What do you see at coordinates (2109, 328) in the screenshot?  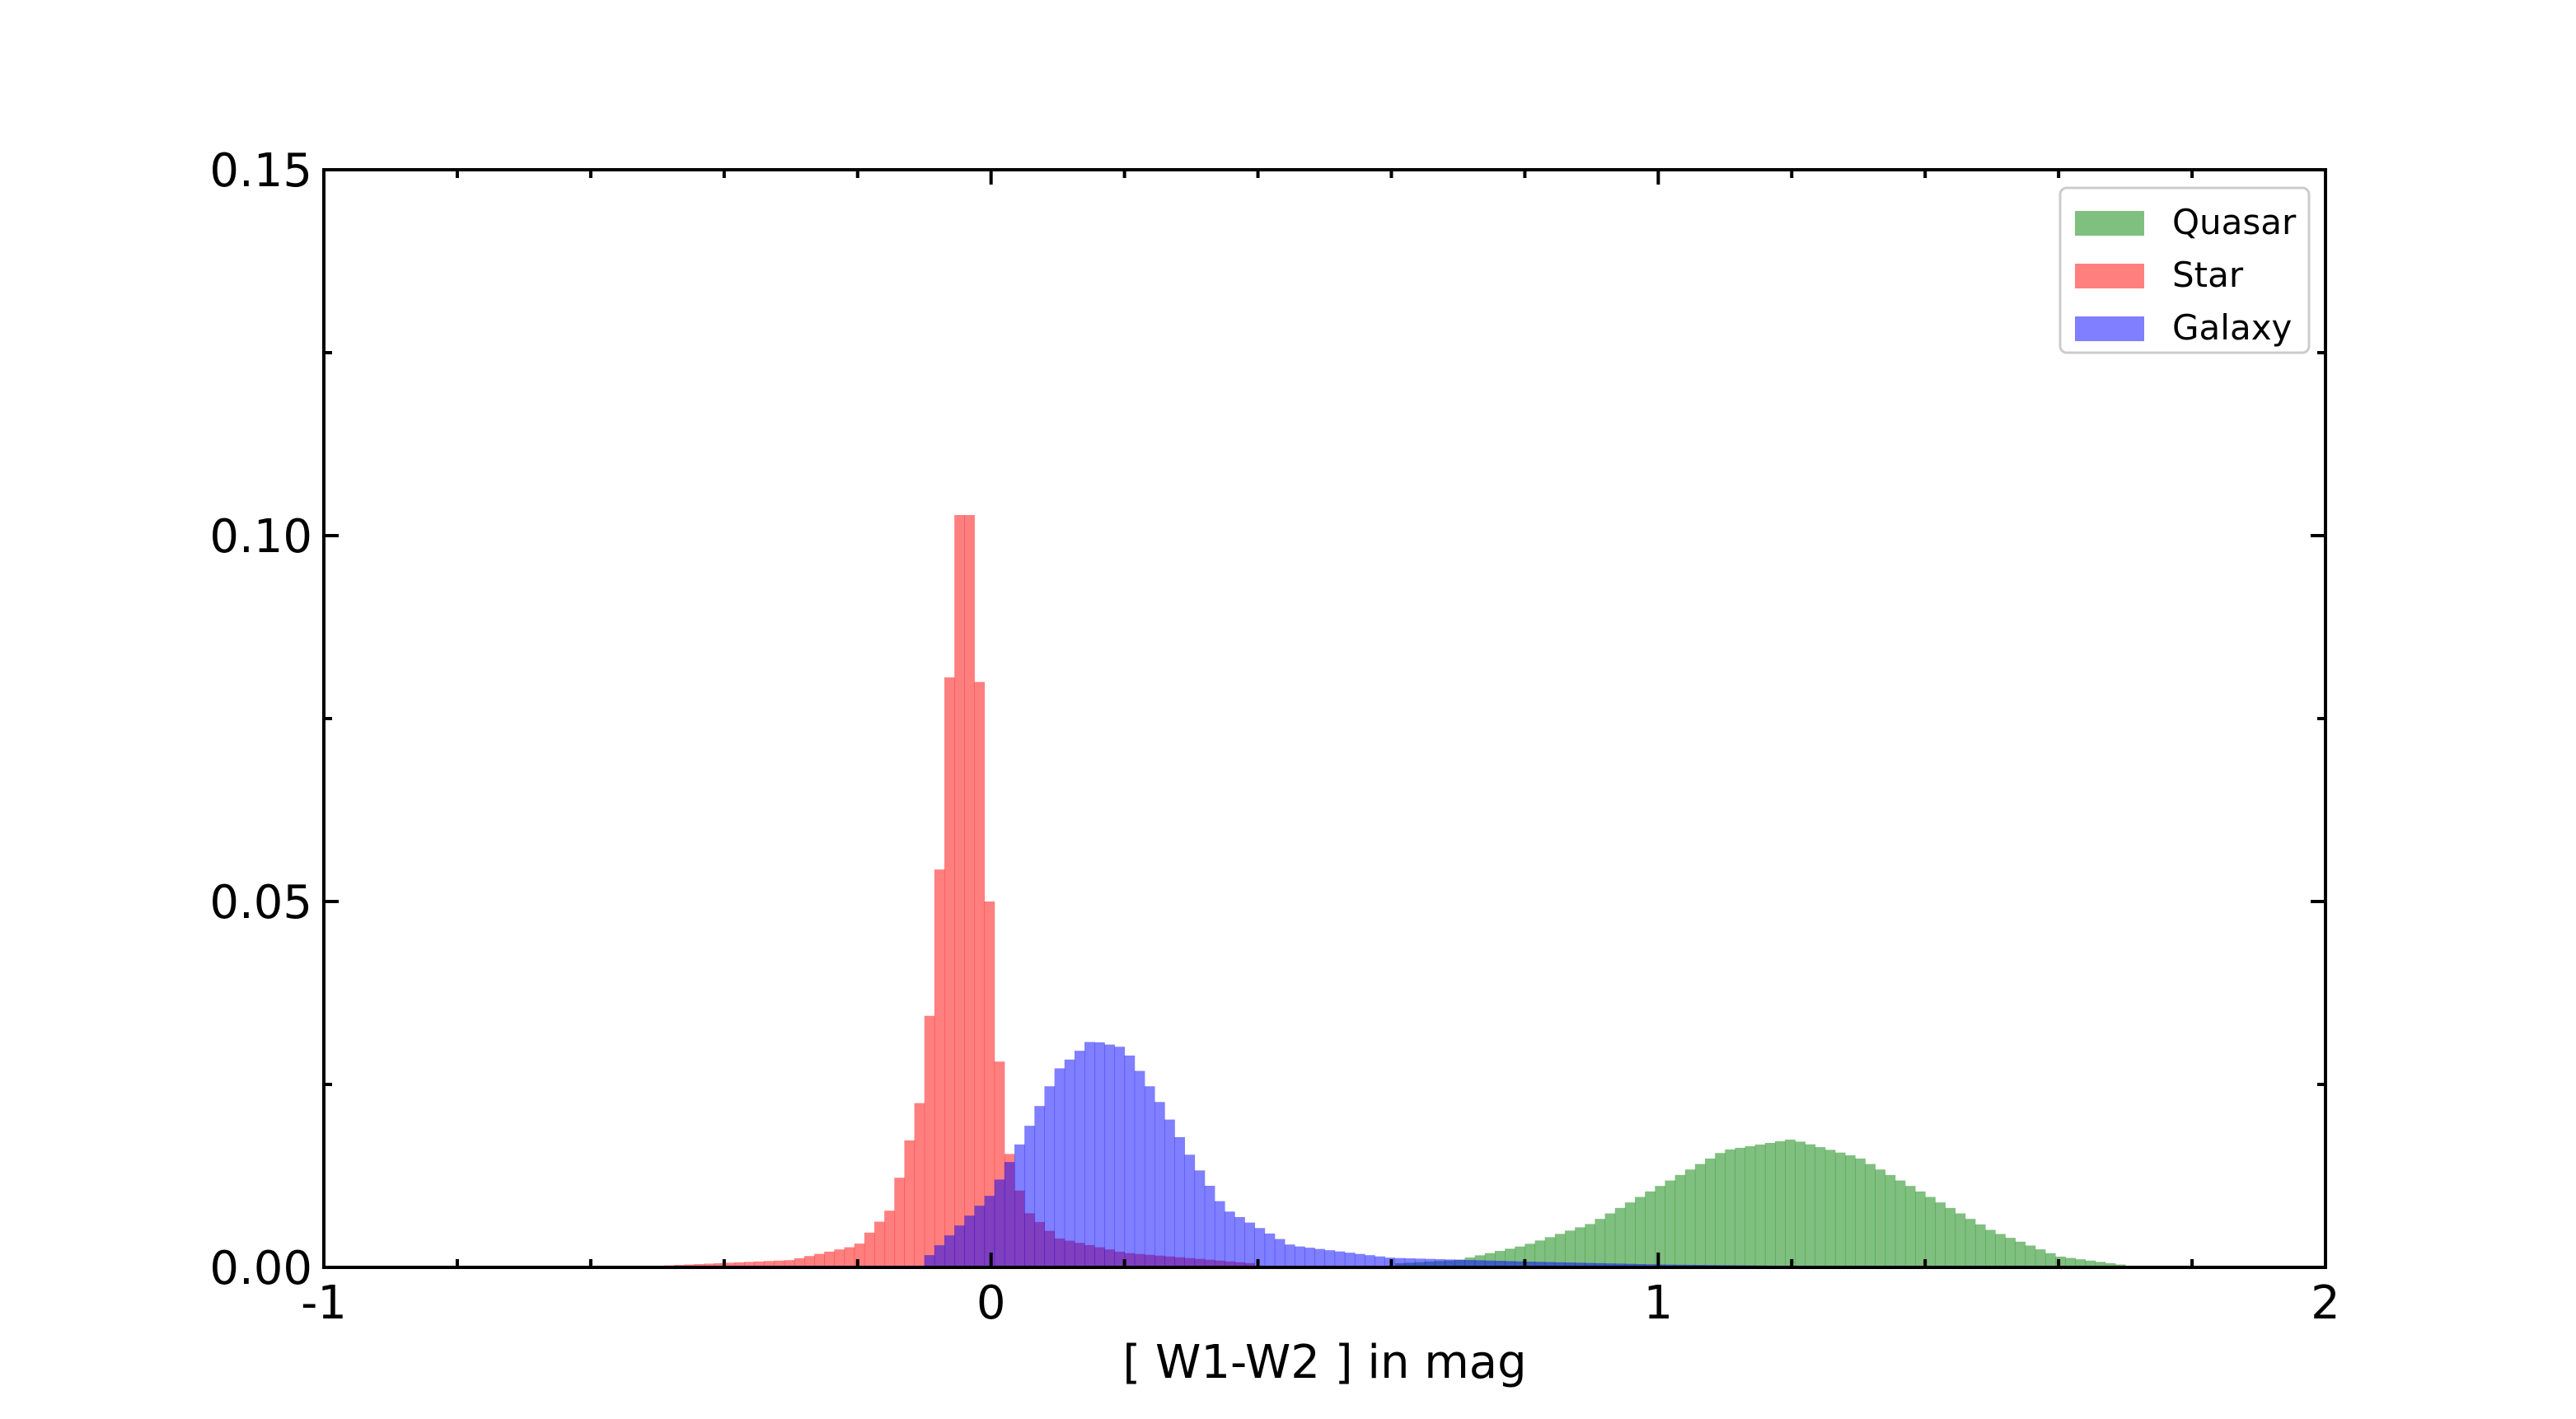 I see `legend-swatch-galaxy` at bounding box center [2109, 328].